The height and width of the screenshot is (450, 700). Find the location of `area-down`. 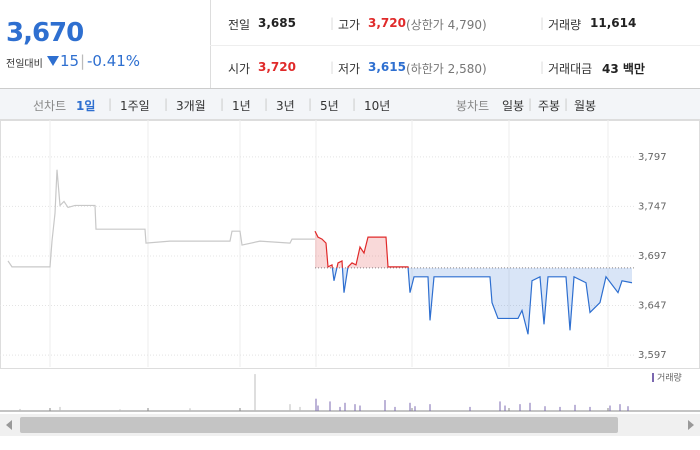

area-down is located at coordinates (473, 301).